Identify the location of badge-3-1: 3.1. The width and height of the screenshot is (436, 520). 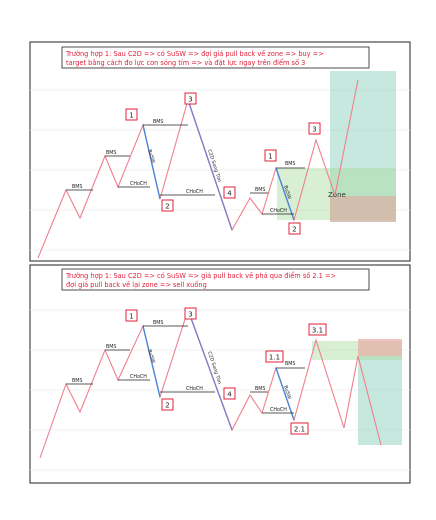
(317, 331).